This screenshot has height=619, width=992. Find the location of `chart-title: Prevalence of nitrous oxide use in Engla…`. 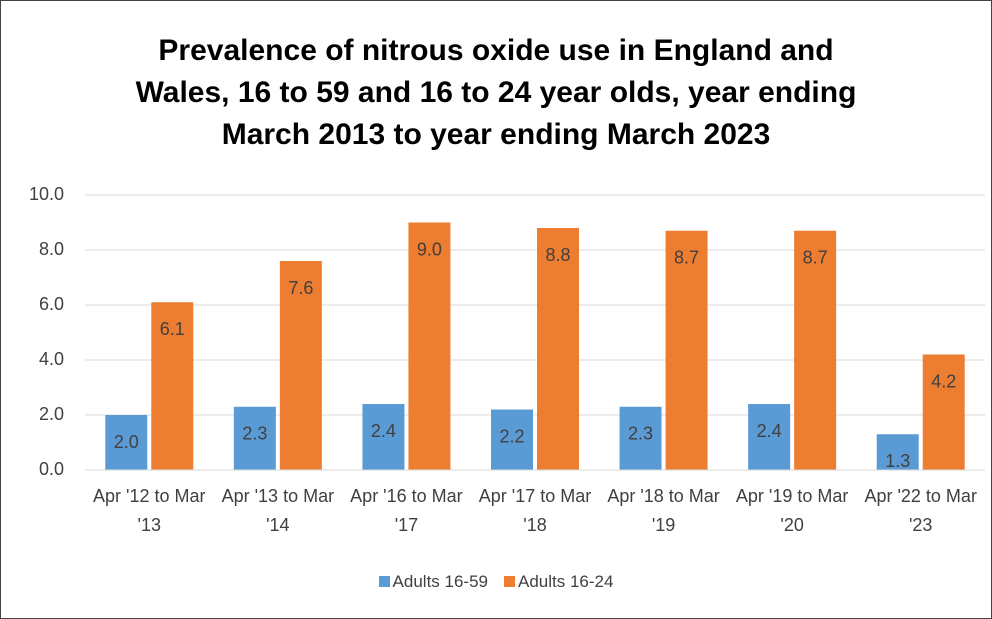

chart-title: Prevalence of nitrous oxide use in Engla… is located at coordinates (496, 92).